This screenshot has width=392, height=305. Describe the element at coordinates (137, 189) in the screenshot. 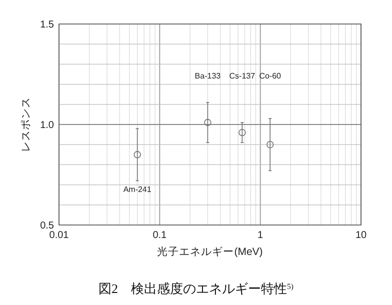

I see `annotation: Am-241` at that location.